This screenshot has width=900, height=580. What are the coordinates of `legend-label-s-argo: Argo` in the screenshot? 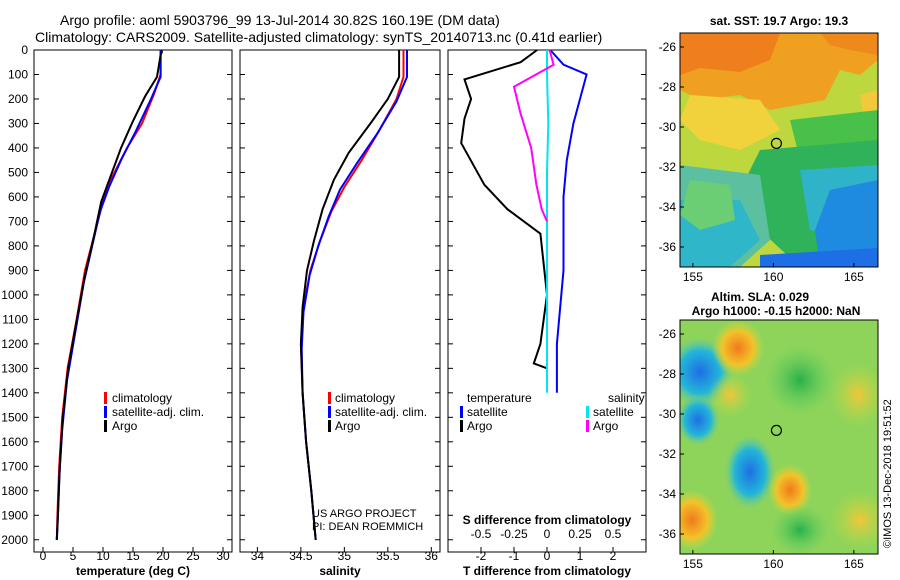 It's located at (606, 426).